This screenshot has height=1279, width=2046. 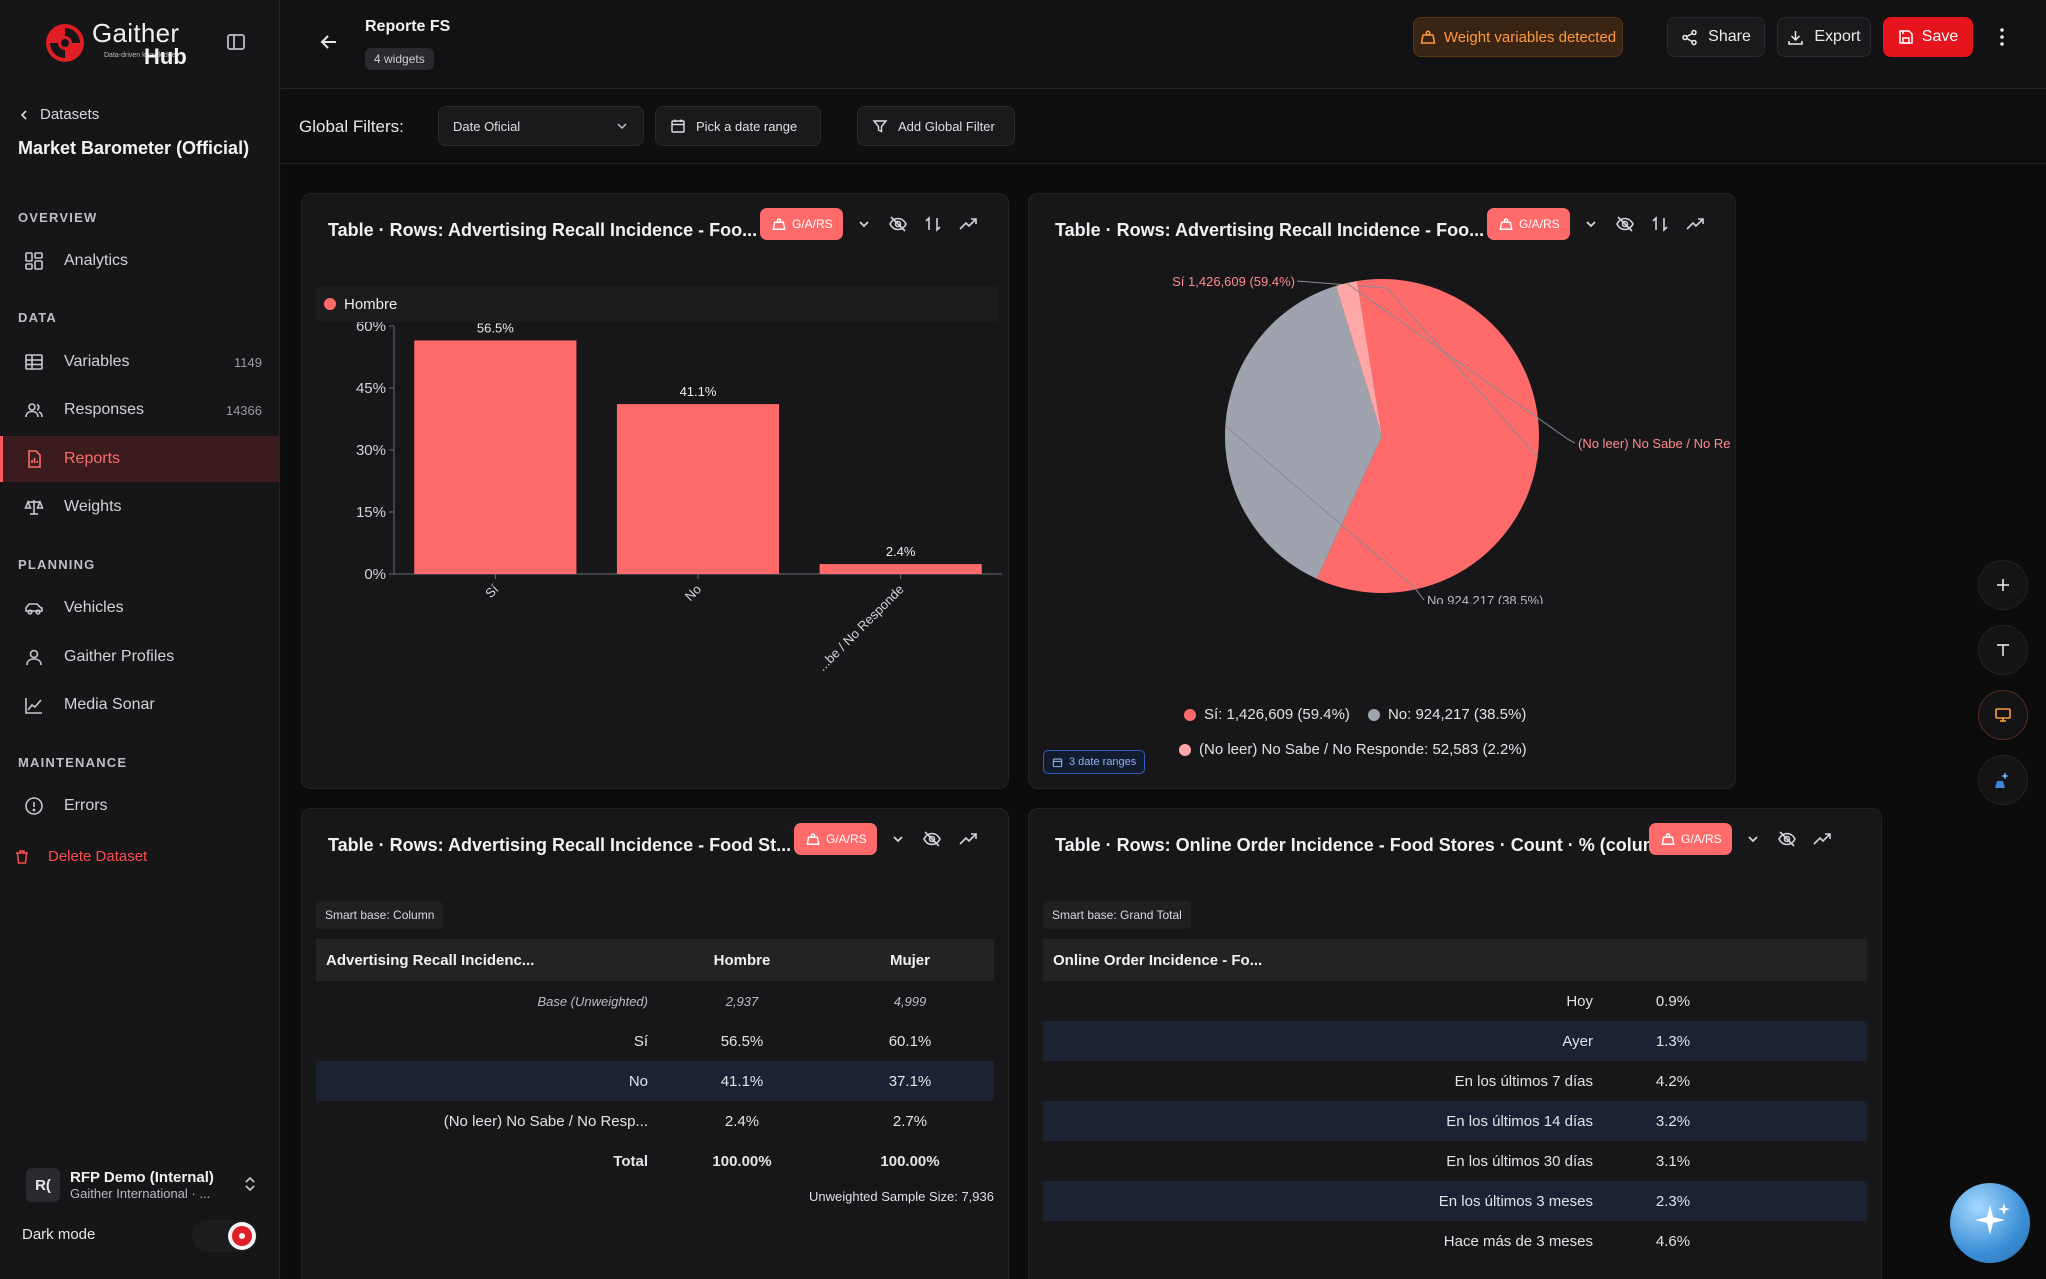 What do you see at coordinates (1190, 714) in the screenshot?
I see `legend-swatch` at bounding box center [1190, 714].